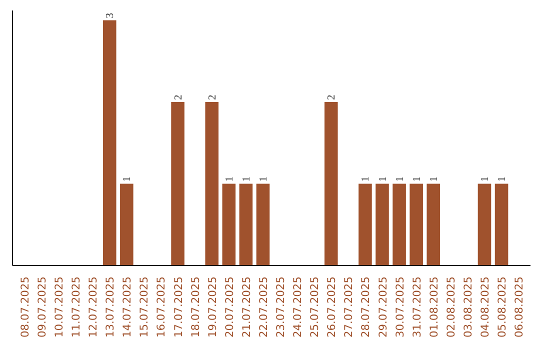  What do you see at coordinates (365, 307) in the screenshot?
I see `x-tick-label: 28.07.2025` at bounding box center [365, 307].